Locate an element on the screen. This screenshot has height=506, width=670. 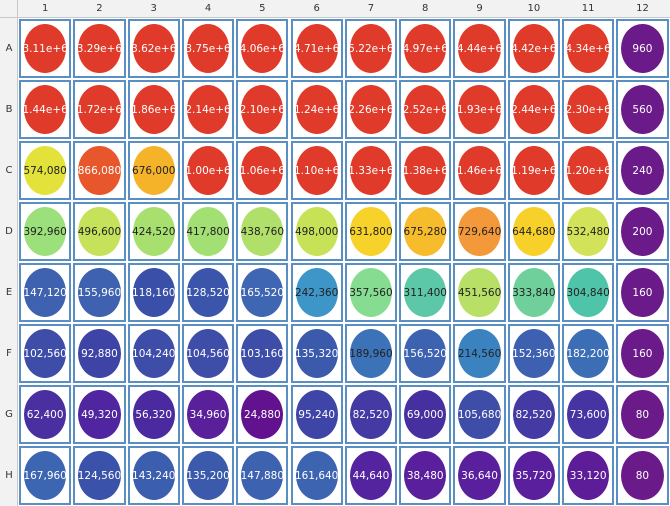
well-C10: 1.19e+6 is located at coordinates (533, 170).